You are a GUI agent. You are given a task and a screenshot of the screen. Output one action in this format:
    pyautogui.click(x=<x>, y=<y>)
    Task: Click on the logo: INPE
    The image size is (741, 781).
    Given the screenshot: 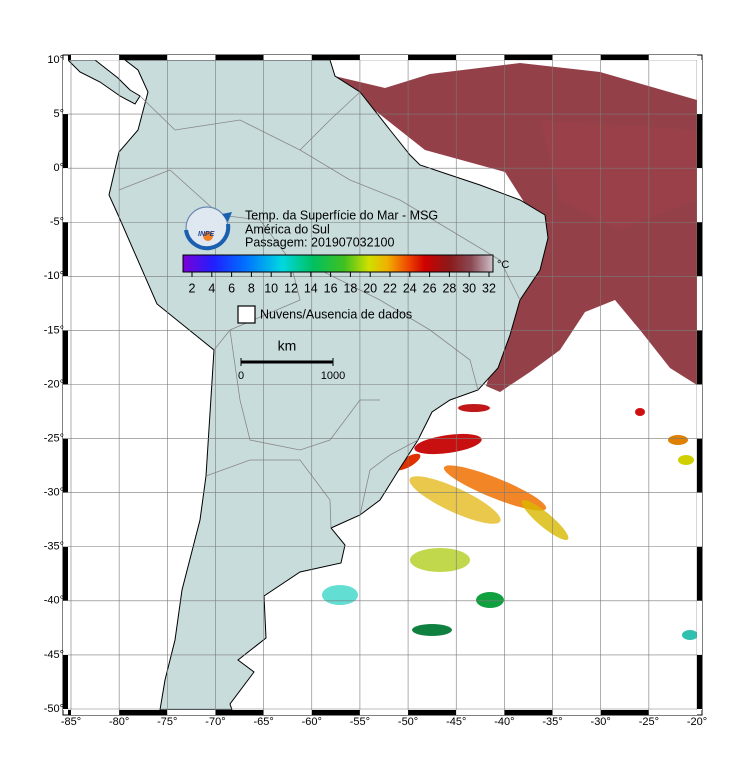 What is the action you would take?
    pyautogui.click(x=208, y=228)
    